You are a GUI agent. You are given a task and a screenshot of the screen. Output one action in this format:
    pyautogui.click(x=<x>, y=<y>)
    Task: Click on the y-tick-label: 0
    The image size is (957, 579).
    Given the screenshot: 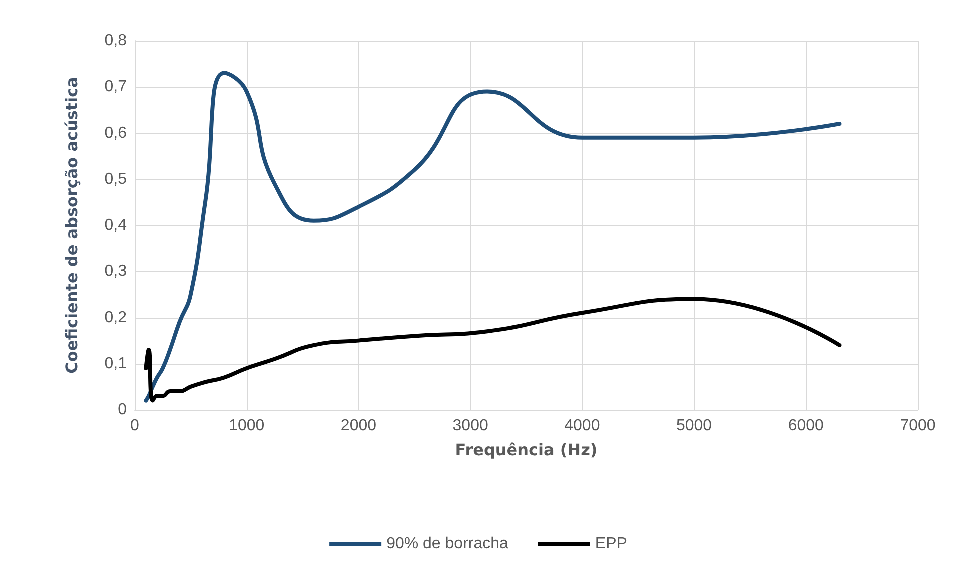 What is the action you would take?
    pyautogui.click(x=123, y=410)
    